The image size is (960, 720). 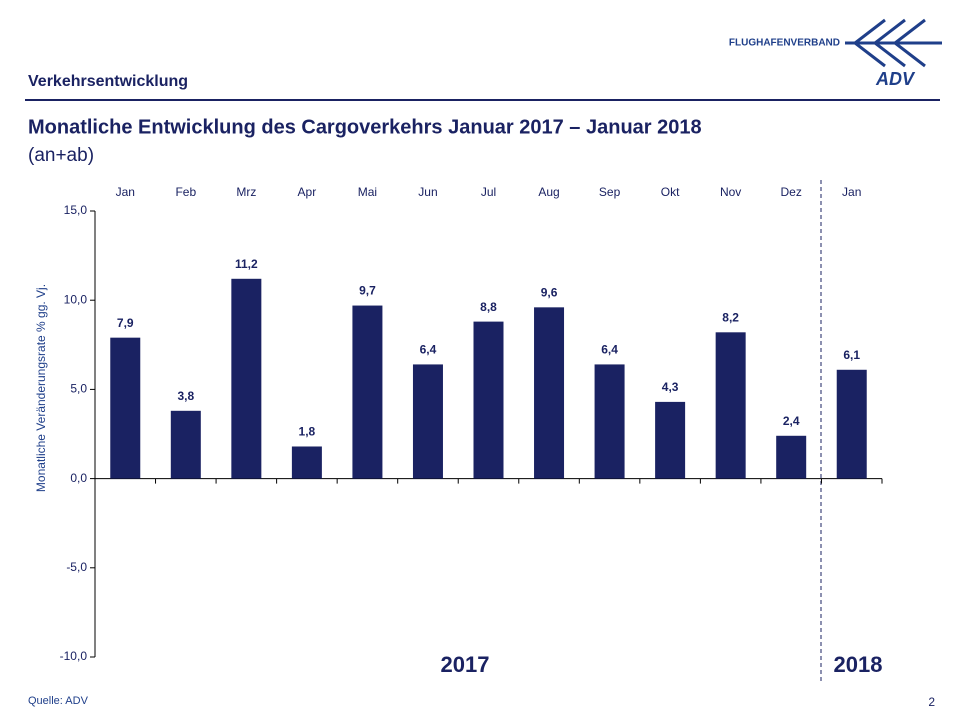 What do you see at coordinates (895, 79) in the screenshot?
I see `logo-mark: ADV` at bounding box center [895, 79].